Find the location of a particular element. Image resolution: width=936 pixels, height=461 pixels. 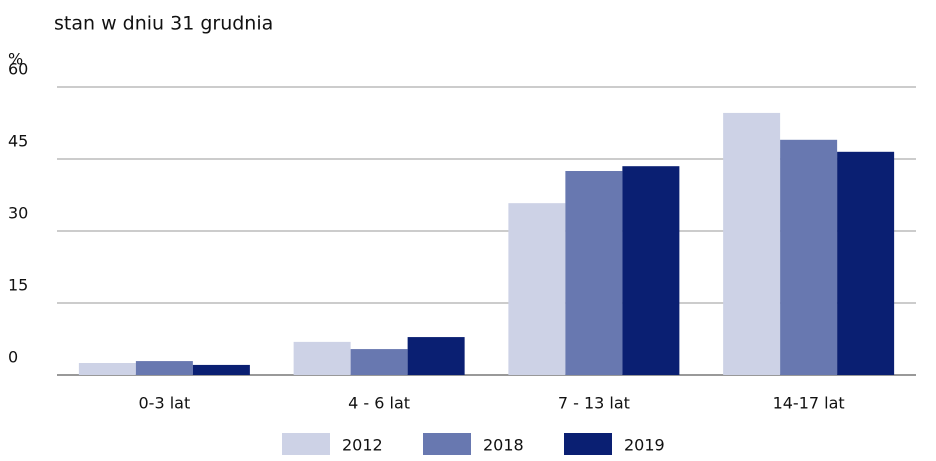

y-tick-label: 30 is located at coordinates (18, 213).